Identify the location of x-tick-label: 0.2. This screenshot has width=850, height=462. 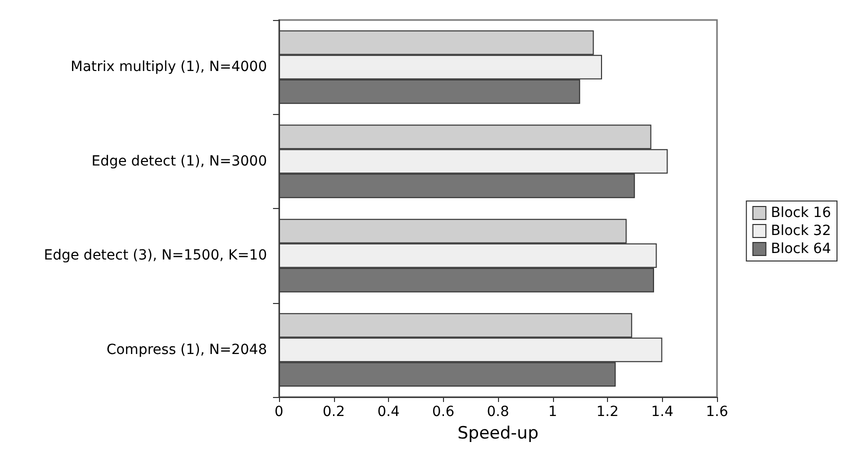
(333, 412).